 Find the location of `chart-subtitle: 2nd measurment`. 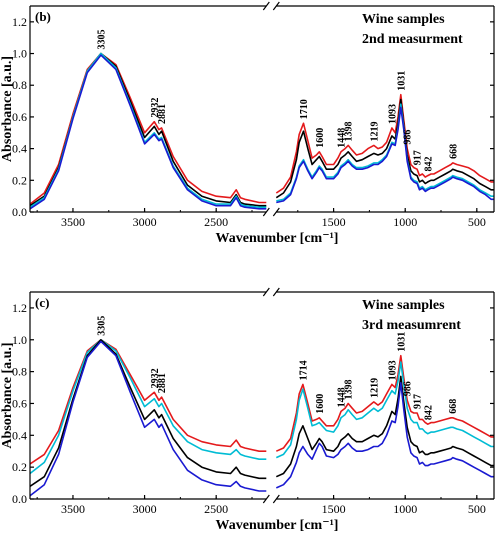

chart-subtitle: 2nd measurment is located at coordinates (412, 39).